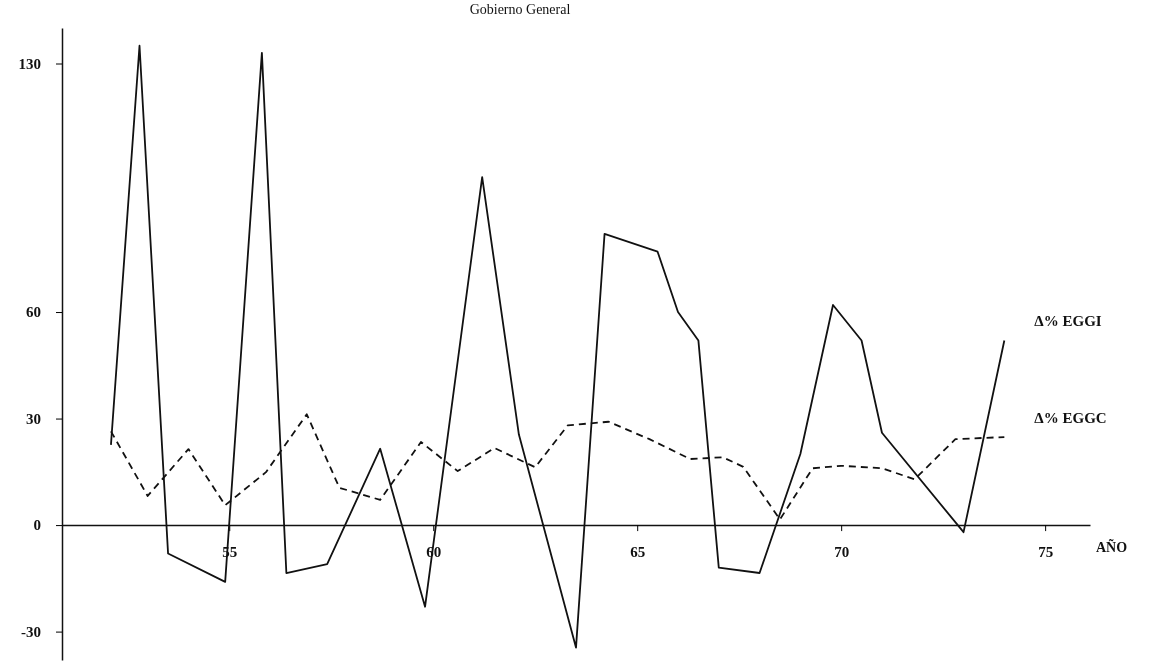  I want to click on text: Δ% EGGI, so click(1068, 321).